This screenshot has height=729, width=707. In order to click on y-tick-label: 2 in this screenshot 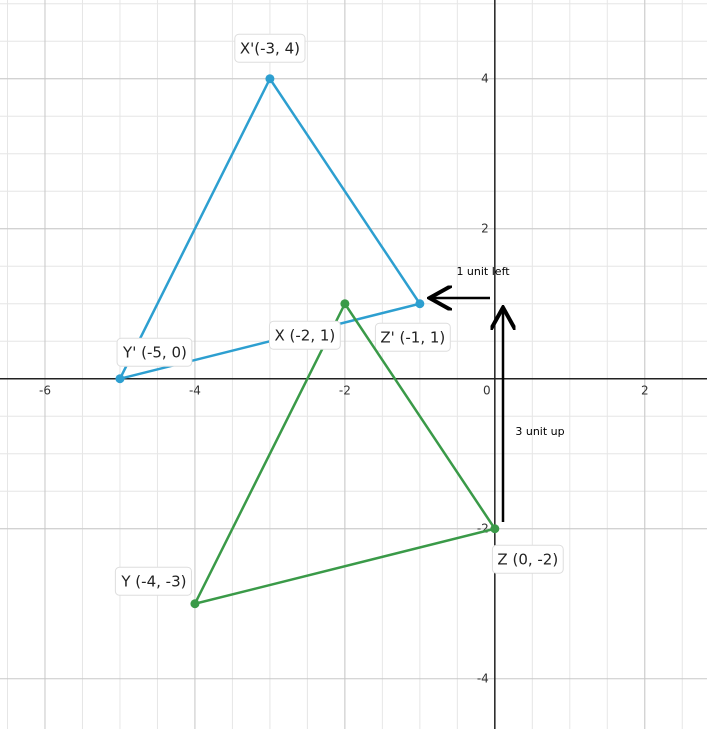, I will do `click(485, 228)`.